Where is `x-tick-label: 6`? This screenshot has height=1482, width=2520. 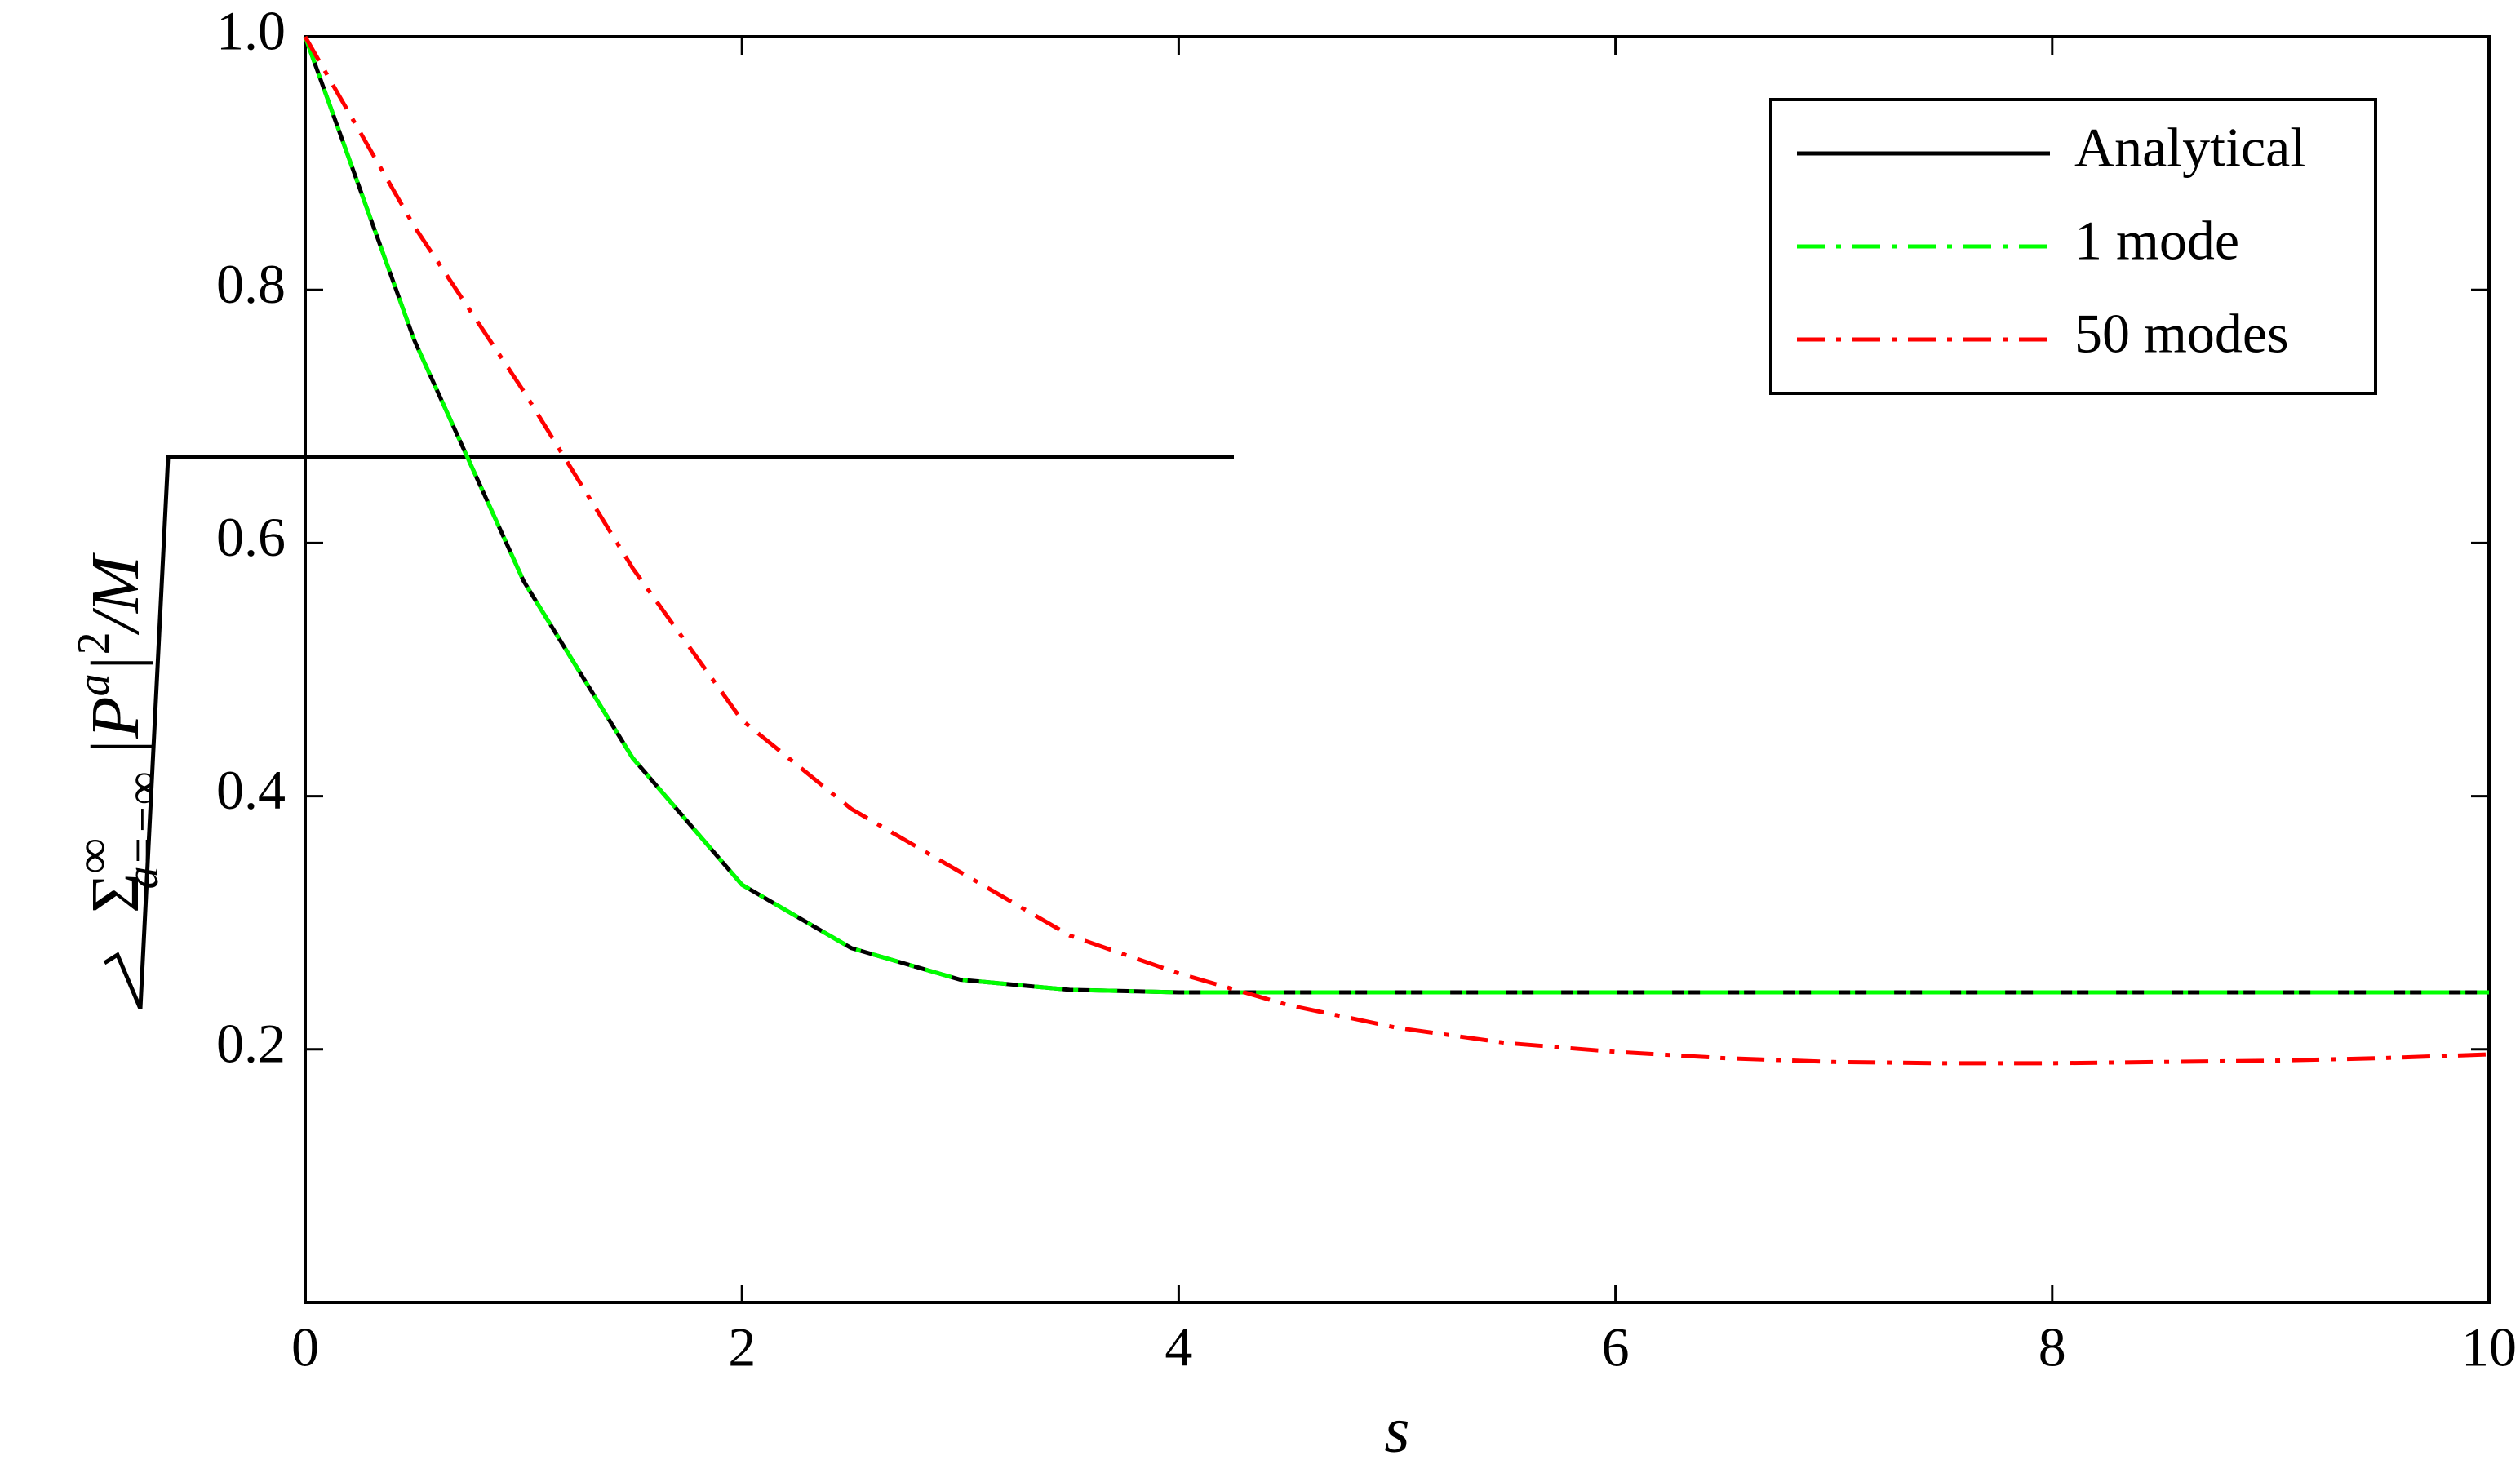
x-tick-label: 6 is located at coordinates (1616, 1347).